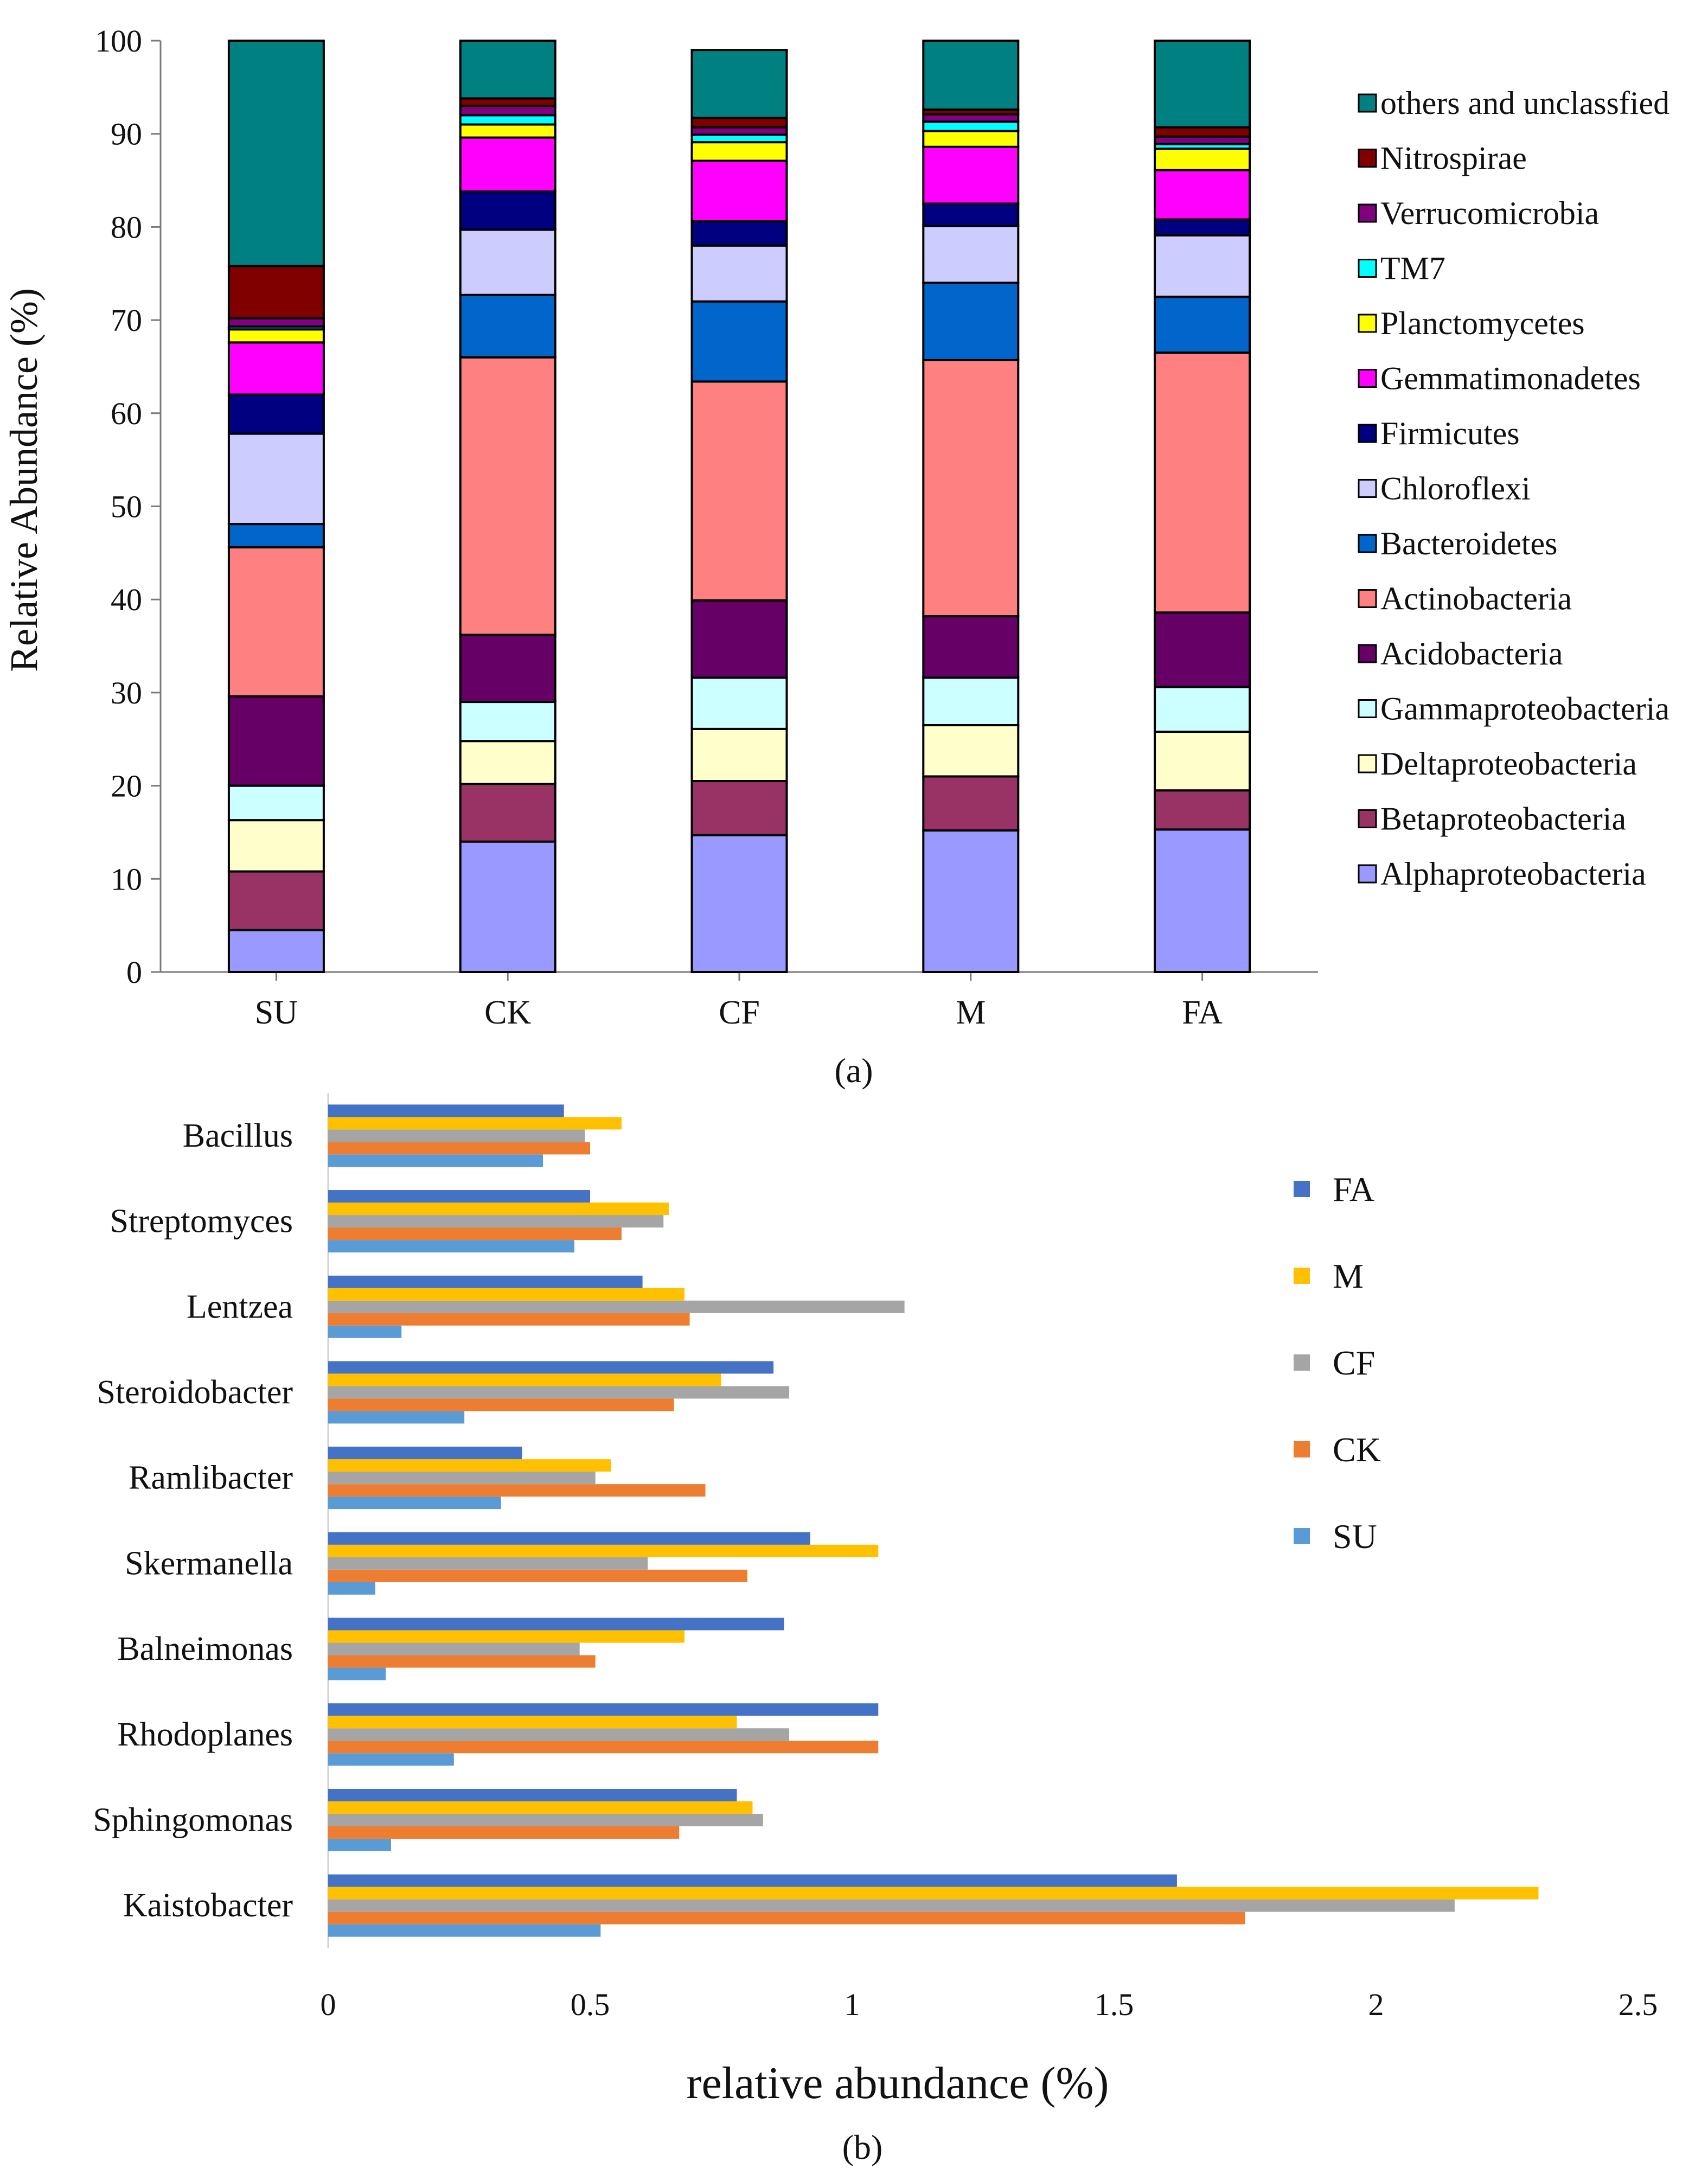  I want to click on bar-segment-fa-gammaproteobacteria, so click(1203, 709).